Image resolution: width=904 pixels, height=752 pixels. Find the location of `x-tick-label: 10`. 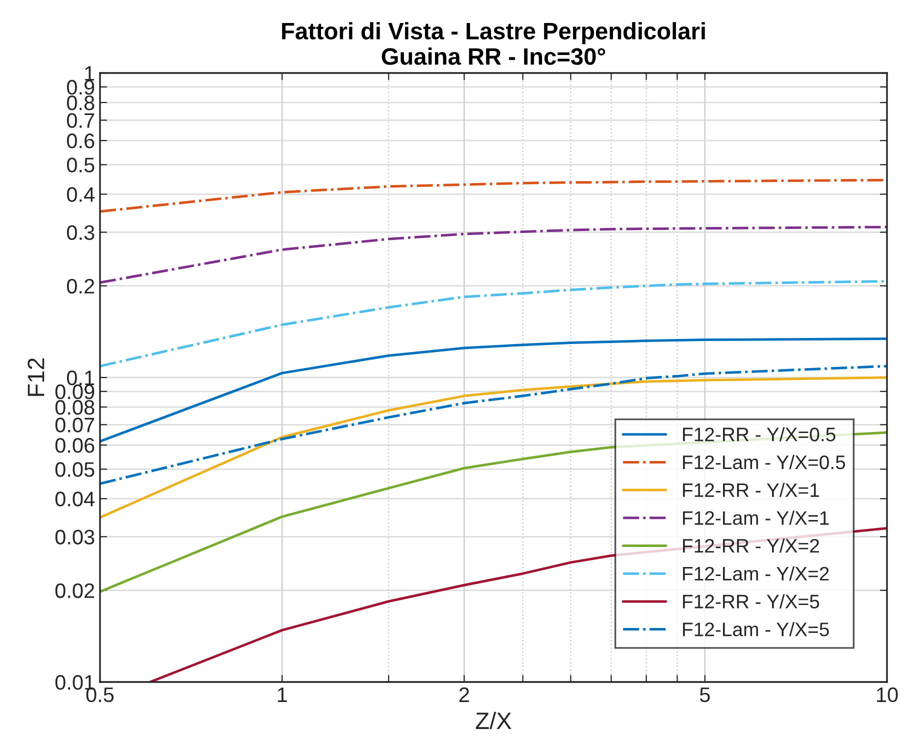

x-tick-label: 10 is located at coordinates (887, 694).